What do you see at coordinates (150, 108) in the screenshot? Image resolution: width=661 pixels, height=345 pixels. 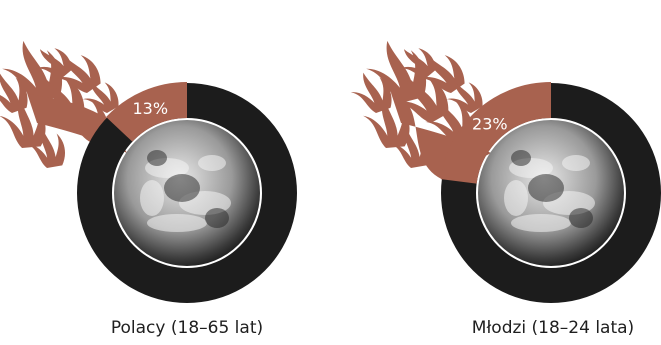 I see `value-label: 13%` at bounding box center [150, 108].